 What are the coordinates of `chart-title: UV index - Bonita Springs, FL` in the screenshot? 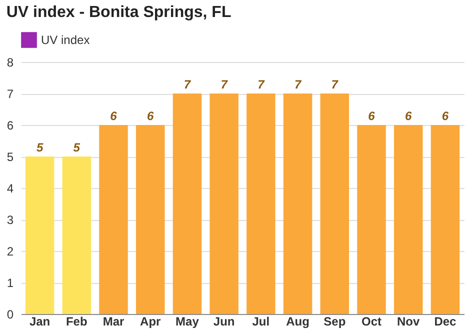 It's located at (119, 12).